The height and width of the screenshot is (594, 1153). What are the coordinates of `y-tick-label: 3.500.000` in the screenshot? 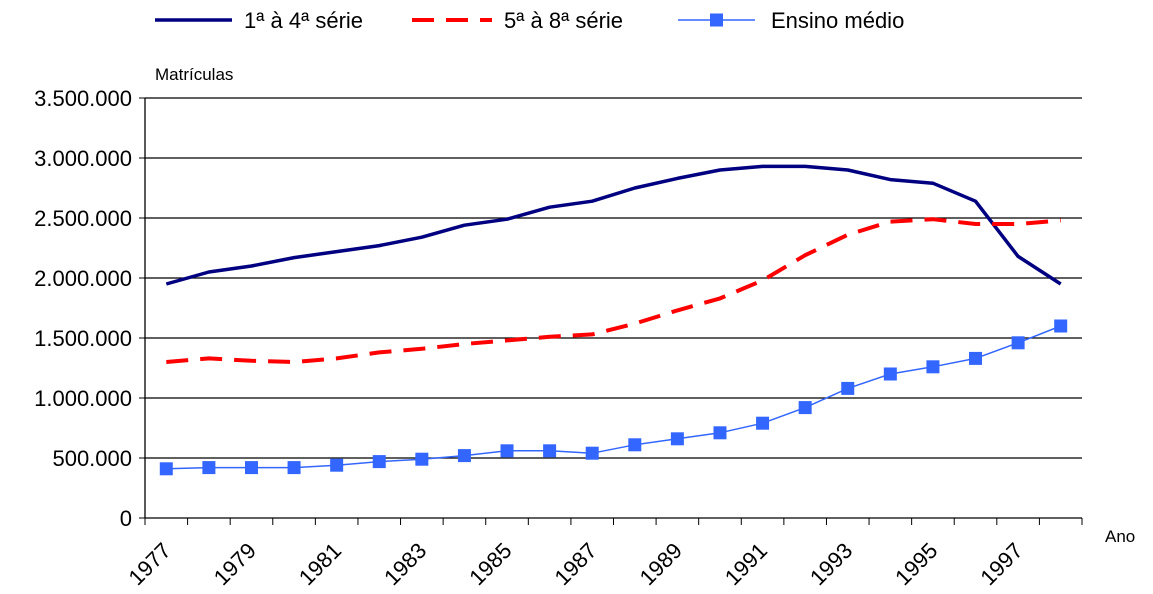 It's located at (83, 98).